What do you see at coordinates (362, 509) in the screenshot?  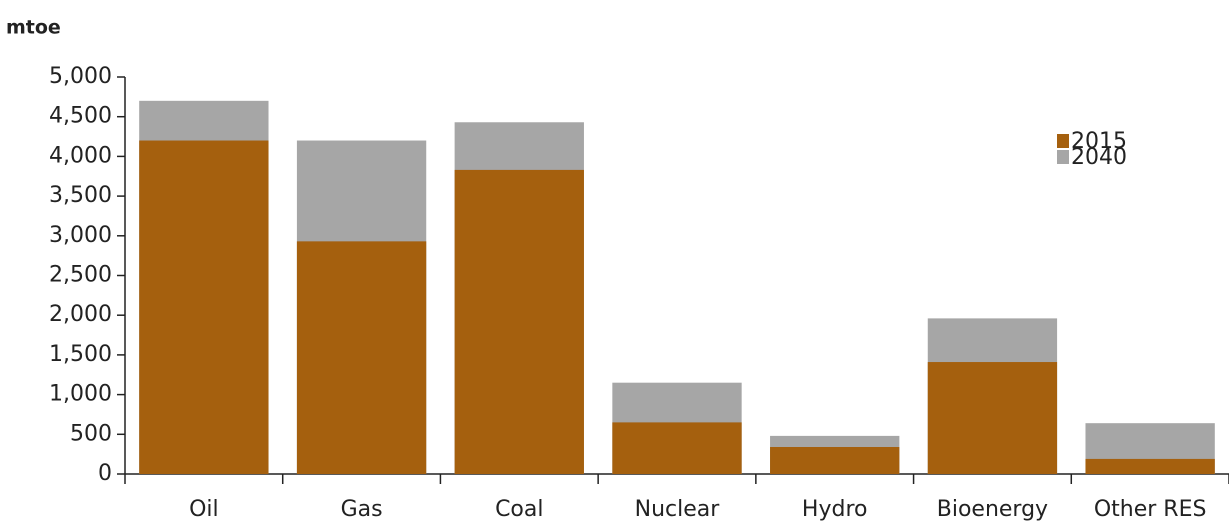 I see `x-tick-label: Gas` at bounding box center [362, 509].